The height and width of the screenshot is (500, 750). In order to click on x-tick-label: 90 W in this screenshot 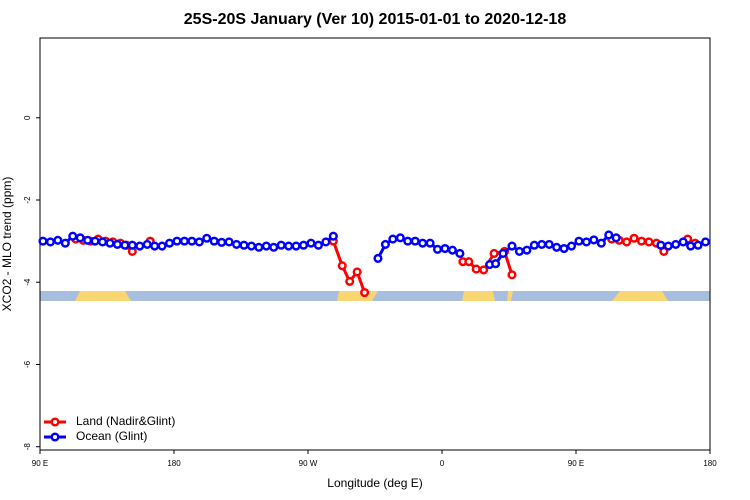, I will do `click(308, 463)`.